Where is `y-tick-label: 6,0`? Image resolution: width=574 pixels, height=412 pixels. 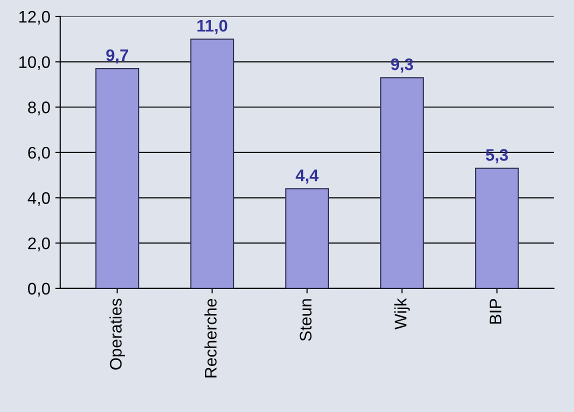
y-tick-label: 6,0 is located at coordinates (39, 153).